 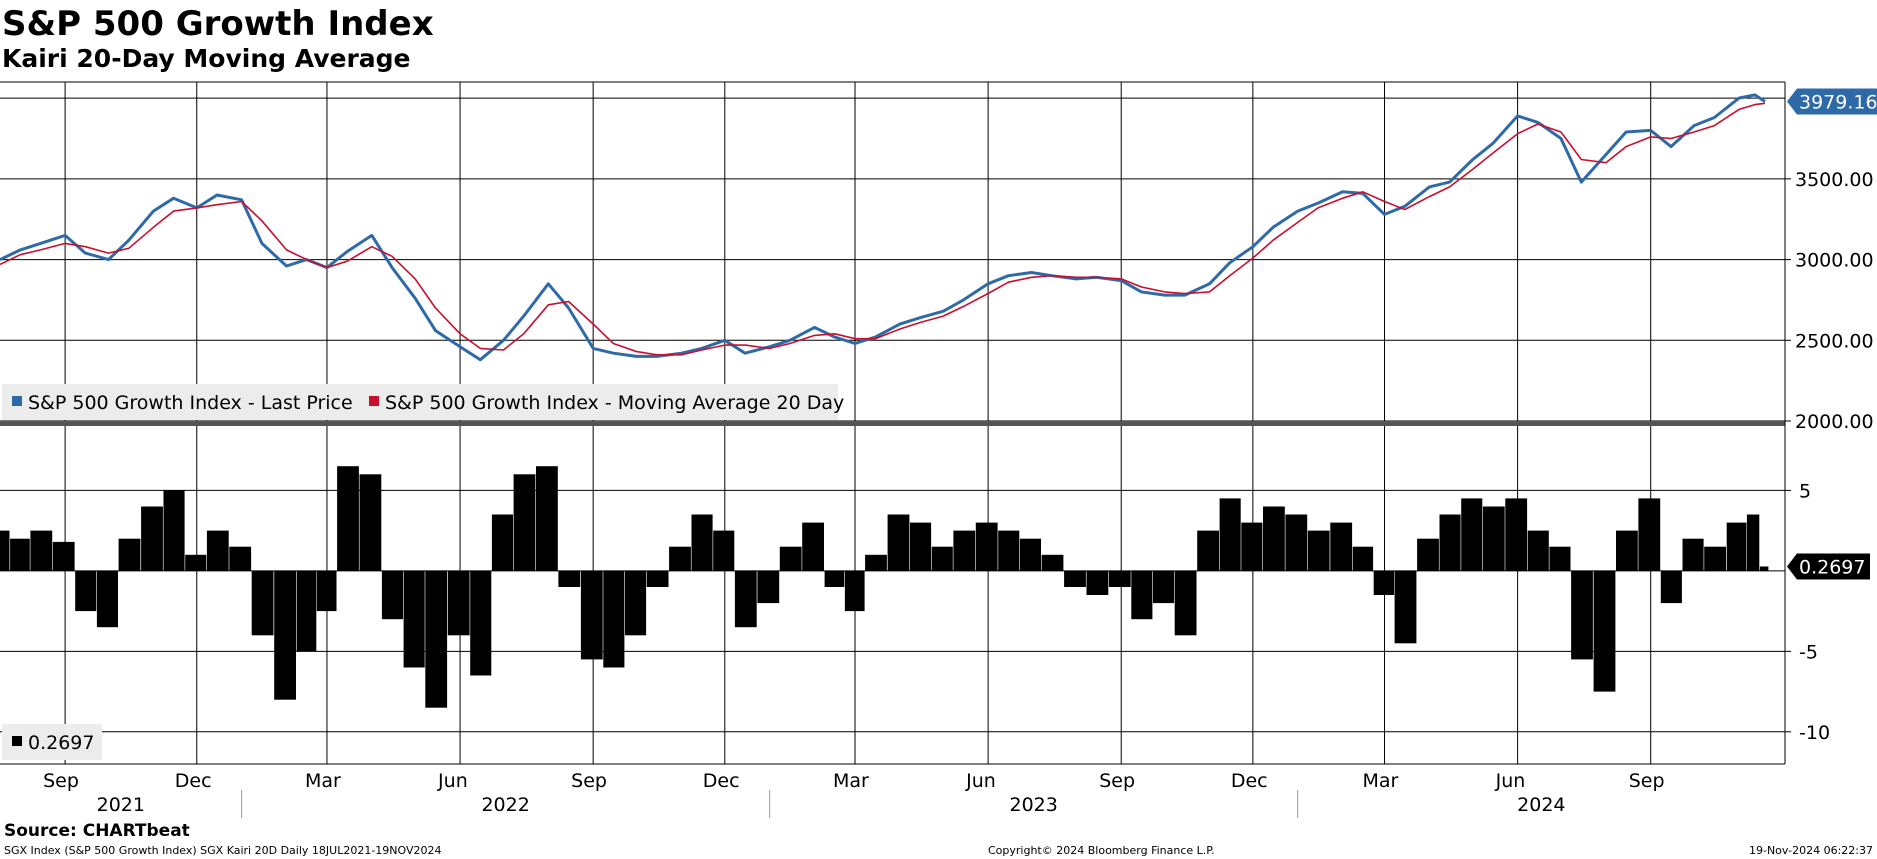 What do you see at coordinates (1034, 805) in the screenshot?
I see `year-label: 2023` at bounding box center [1034, 805].